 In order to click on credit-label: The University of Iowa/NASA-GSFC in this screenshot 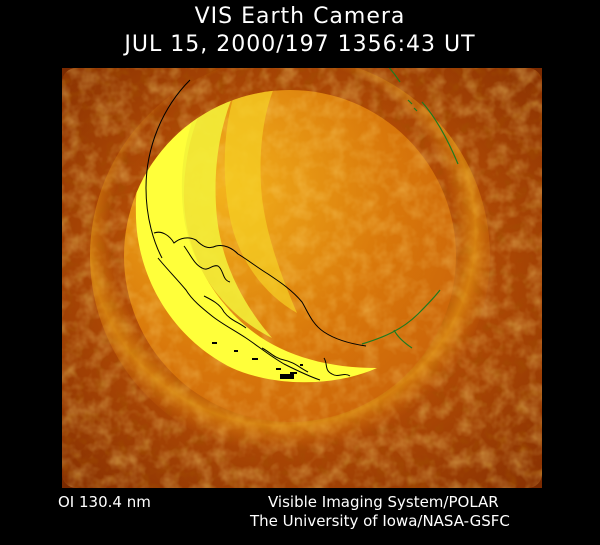, I will do `click(380, 521)`.